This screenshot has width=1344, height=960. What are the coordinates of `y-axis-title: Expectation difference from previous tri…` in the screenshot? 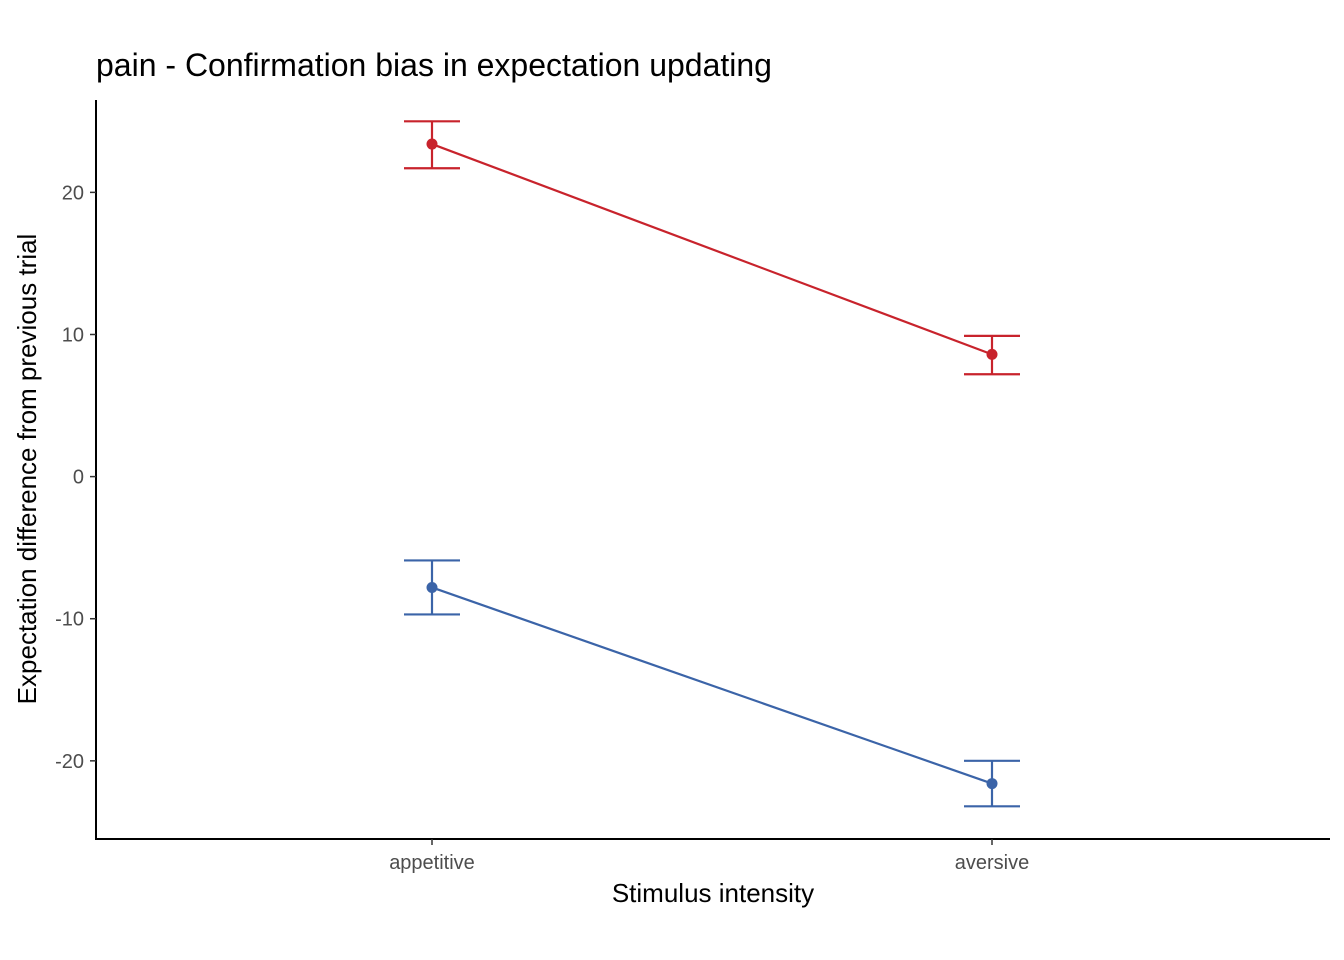 It's located at (27, 469).